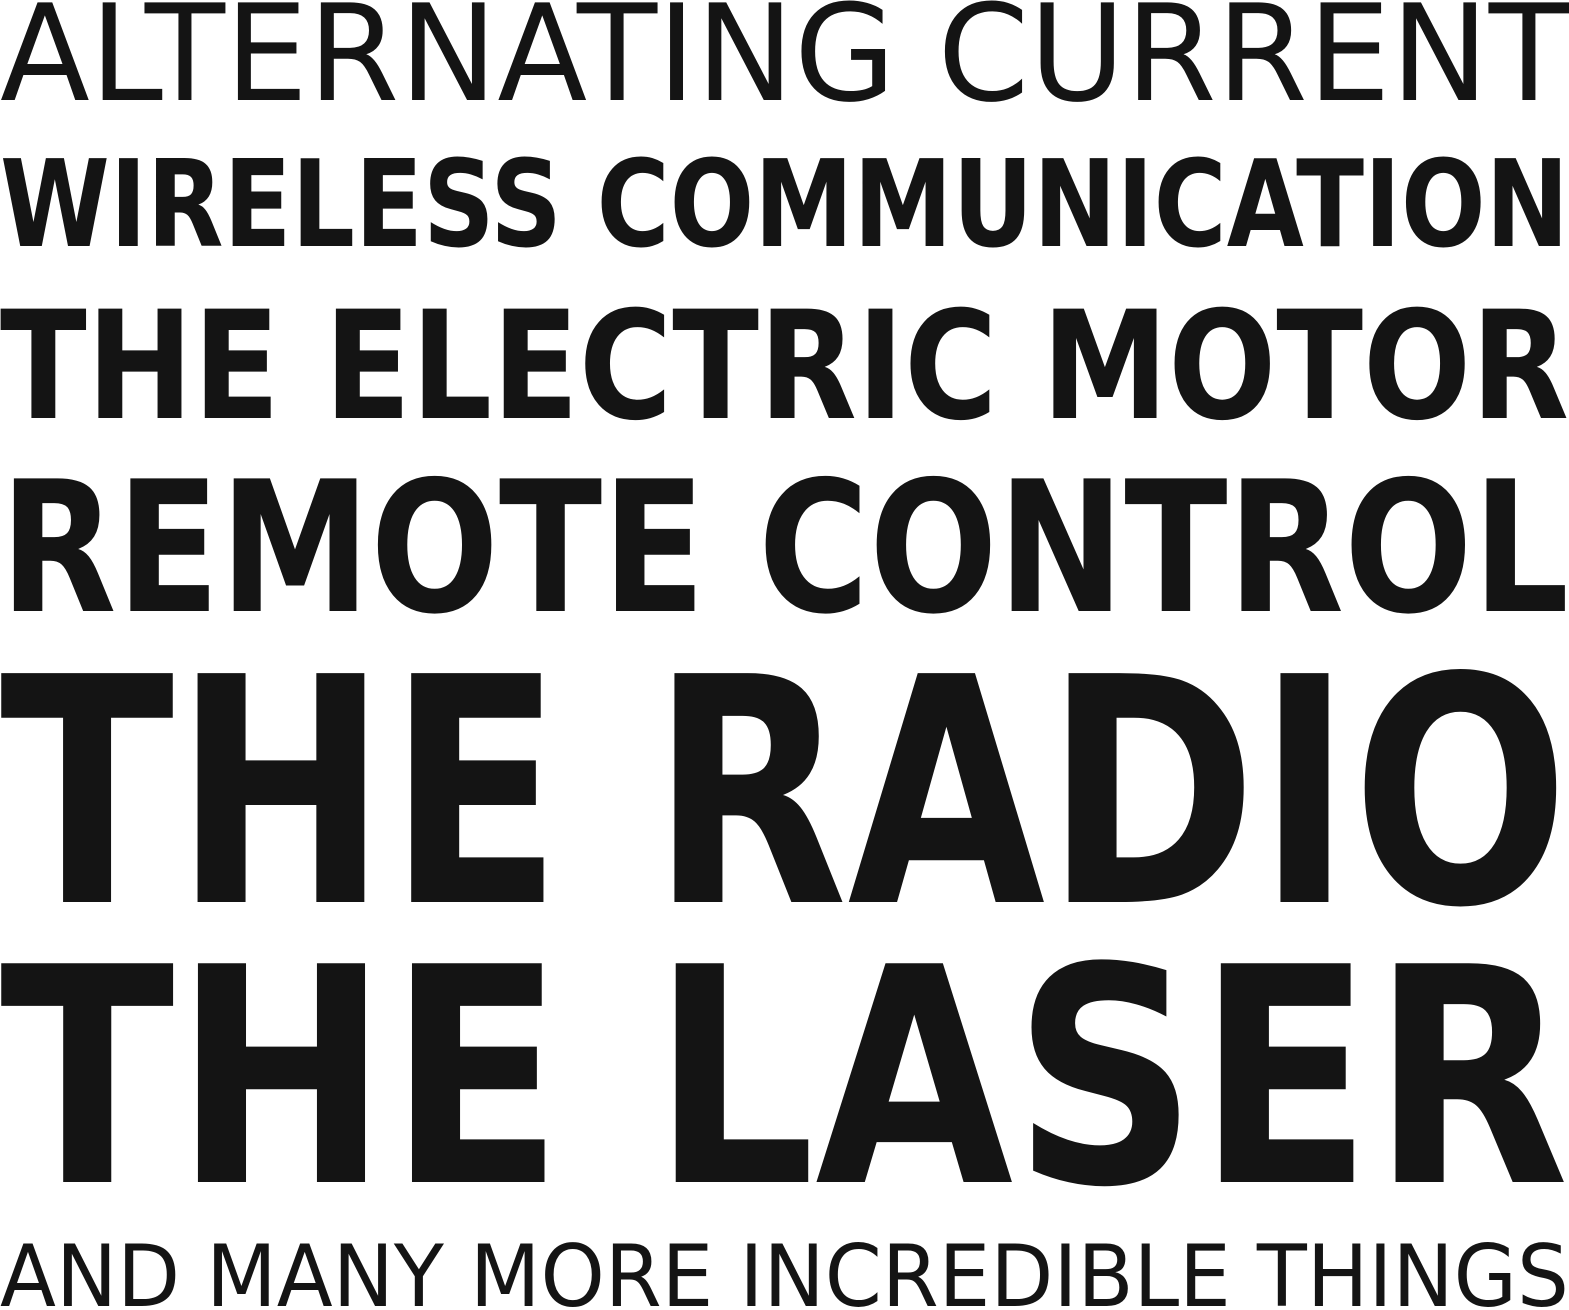 The height and width of the screenshot is (1310, 1569). I want to click on headline-electric-motor: THE ELECTRIC MOTOR, so click(784, 367).